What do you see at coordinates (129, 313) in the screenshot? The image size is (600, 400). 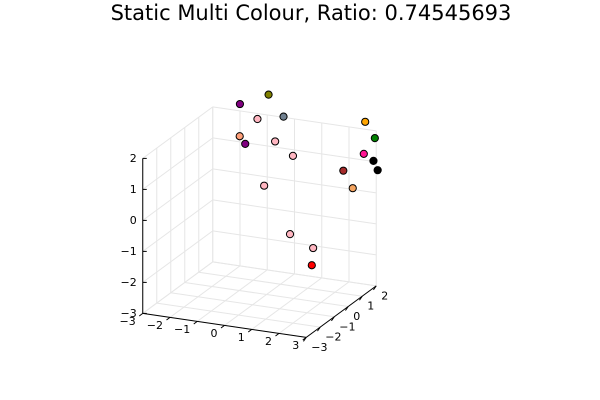 I see `z-tick-label: −3` at bounding box center [129, 313].